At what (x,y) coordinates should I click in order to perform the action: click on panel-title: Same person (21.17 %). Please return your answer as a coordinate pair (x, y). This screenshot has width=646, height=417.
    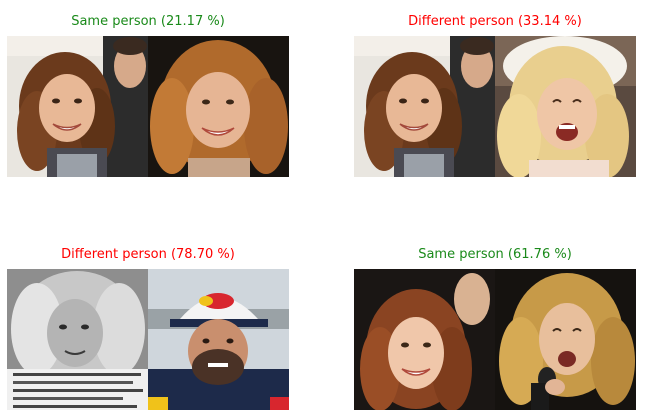
    Looking at the image, I should click on (148, 21).